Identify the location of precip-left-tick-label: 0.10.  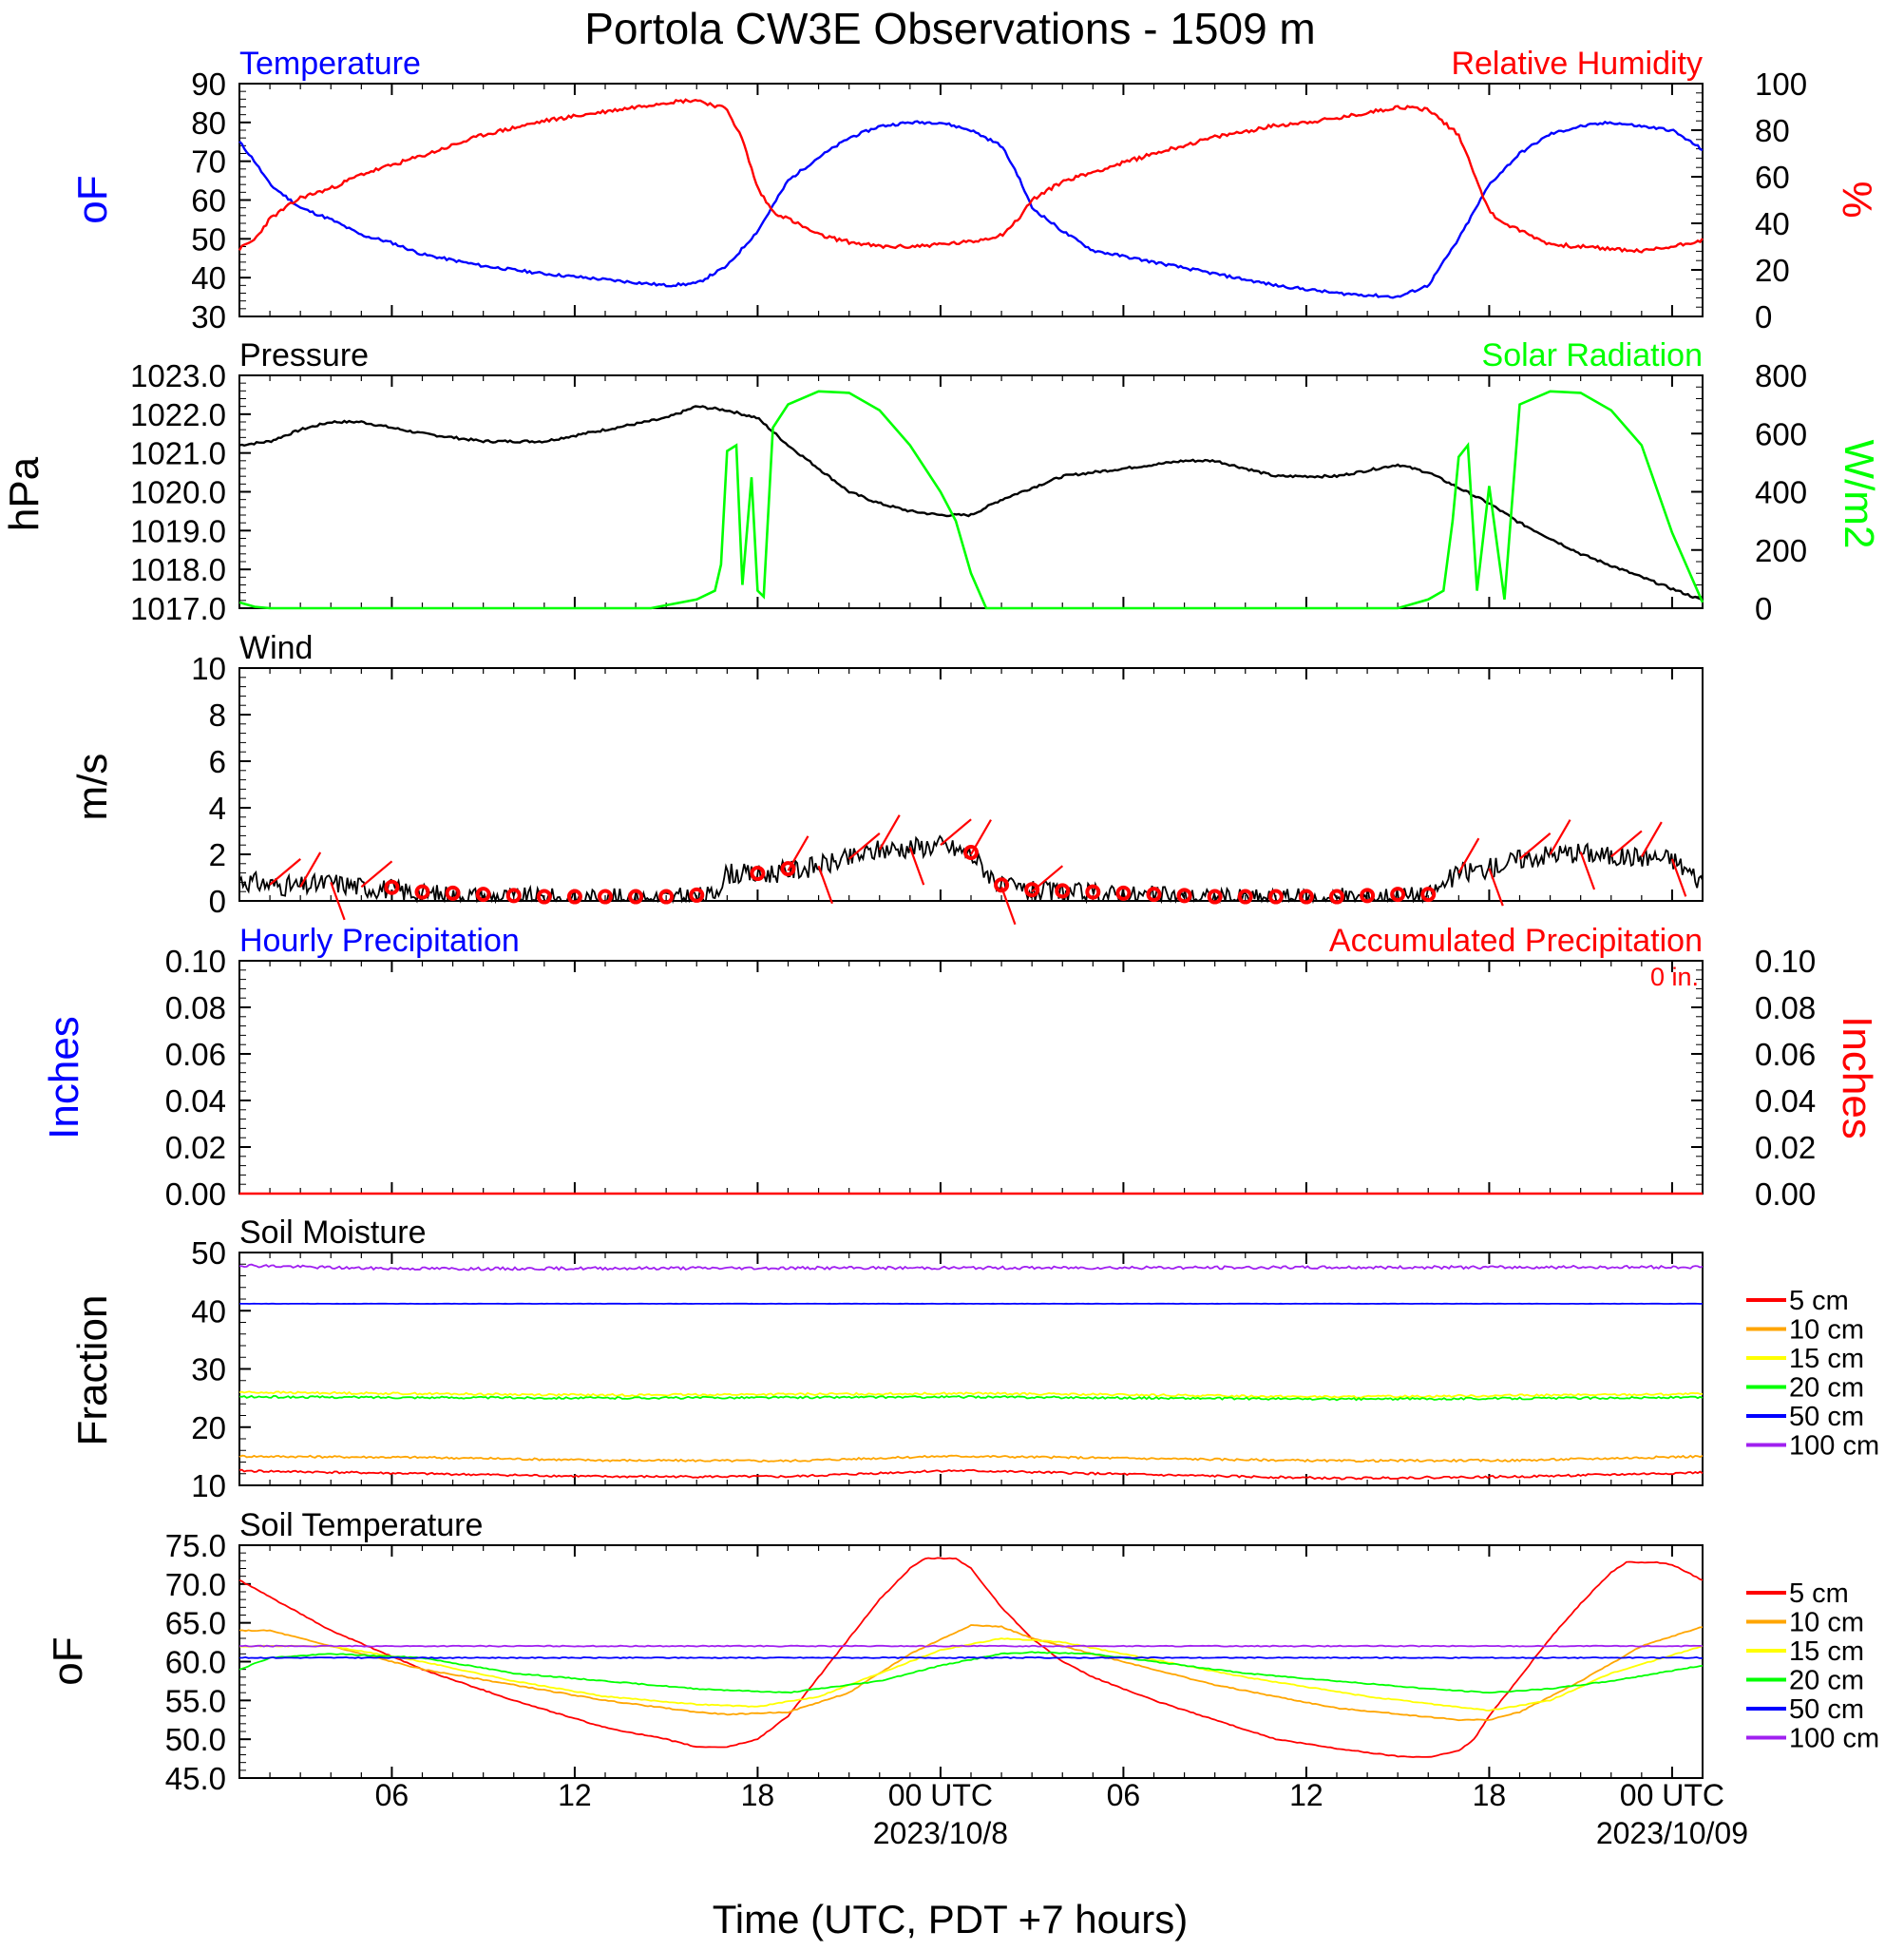
(195, 962).